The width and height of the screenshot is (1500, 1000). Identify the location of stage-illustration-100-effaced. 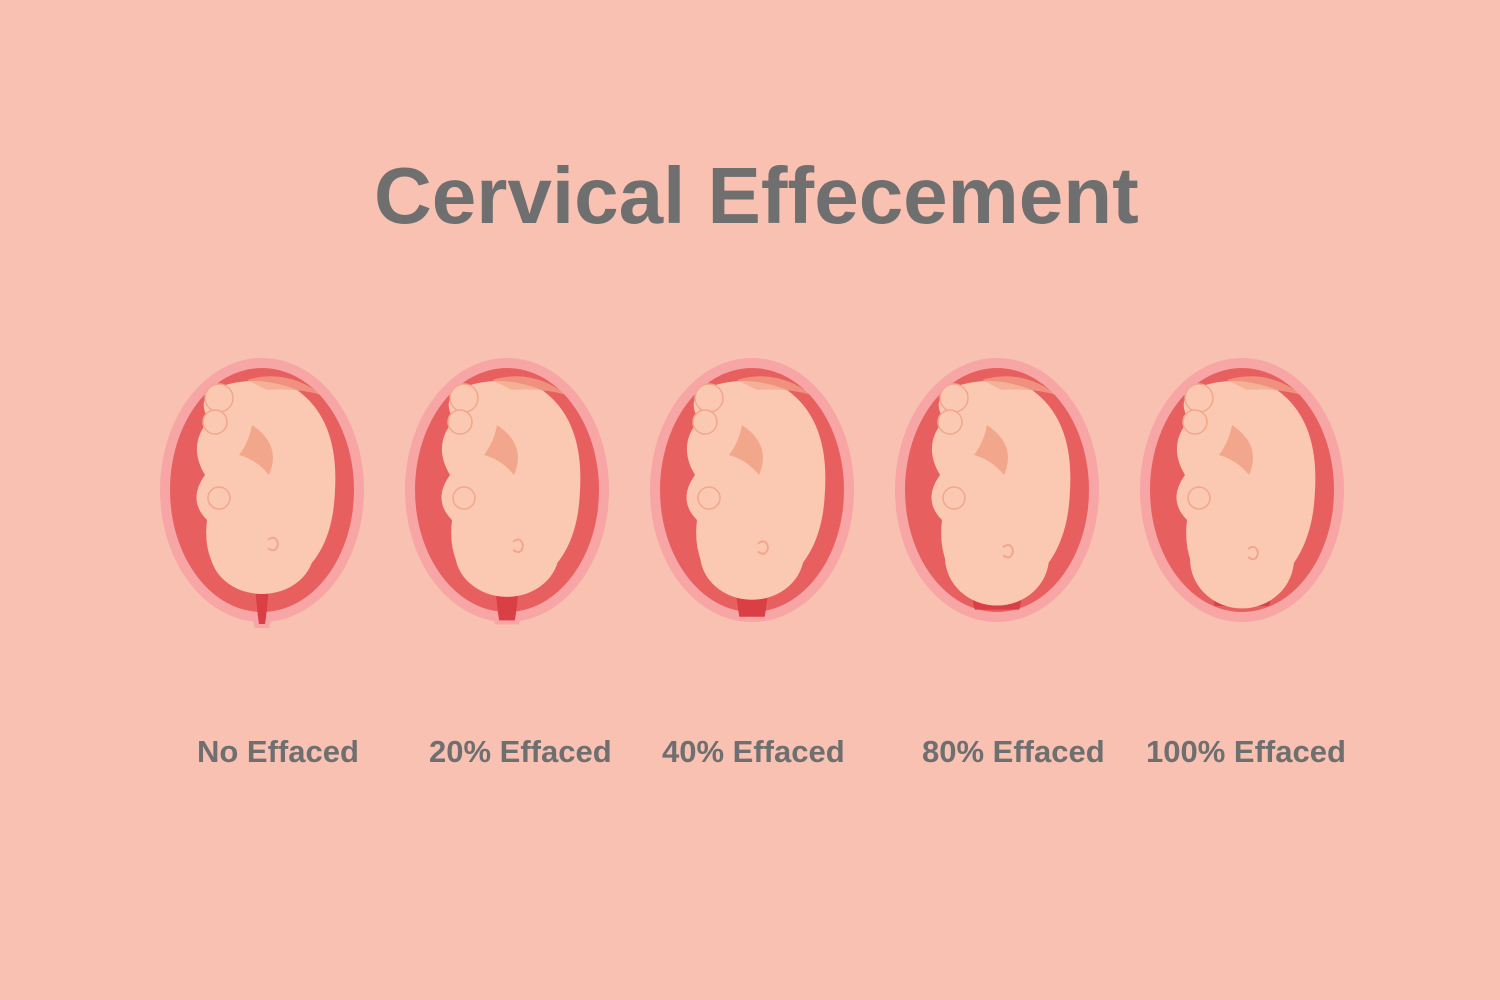
(1242, 502).